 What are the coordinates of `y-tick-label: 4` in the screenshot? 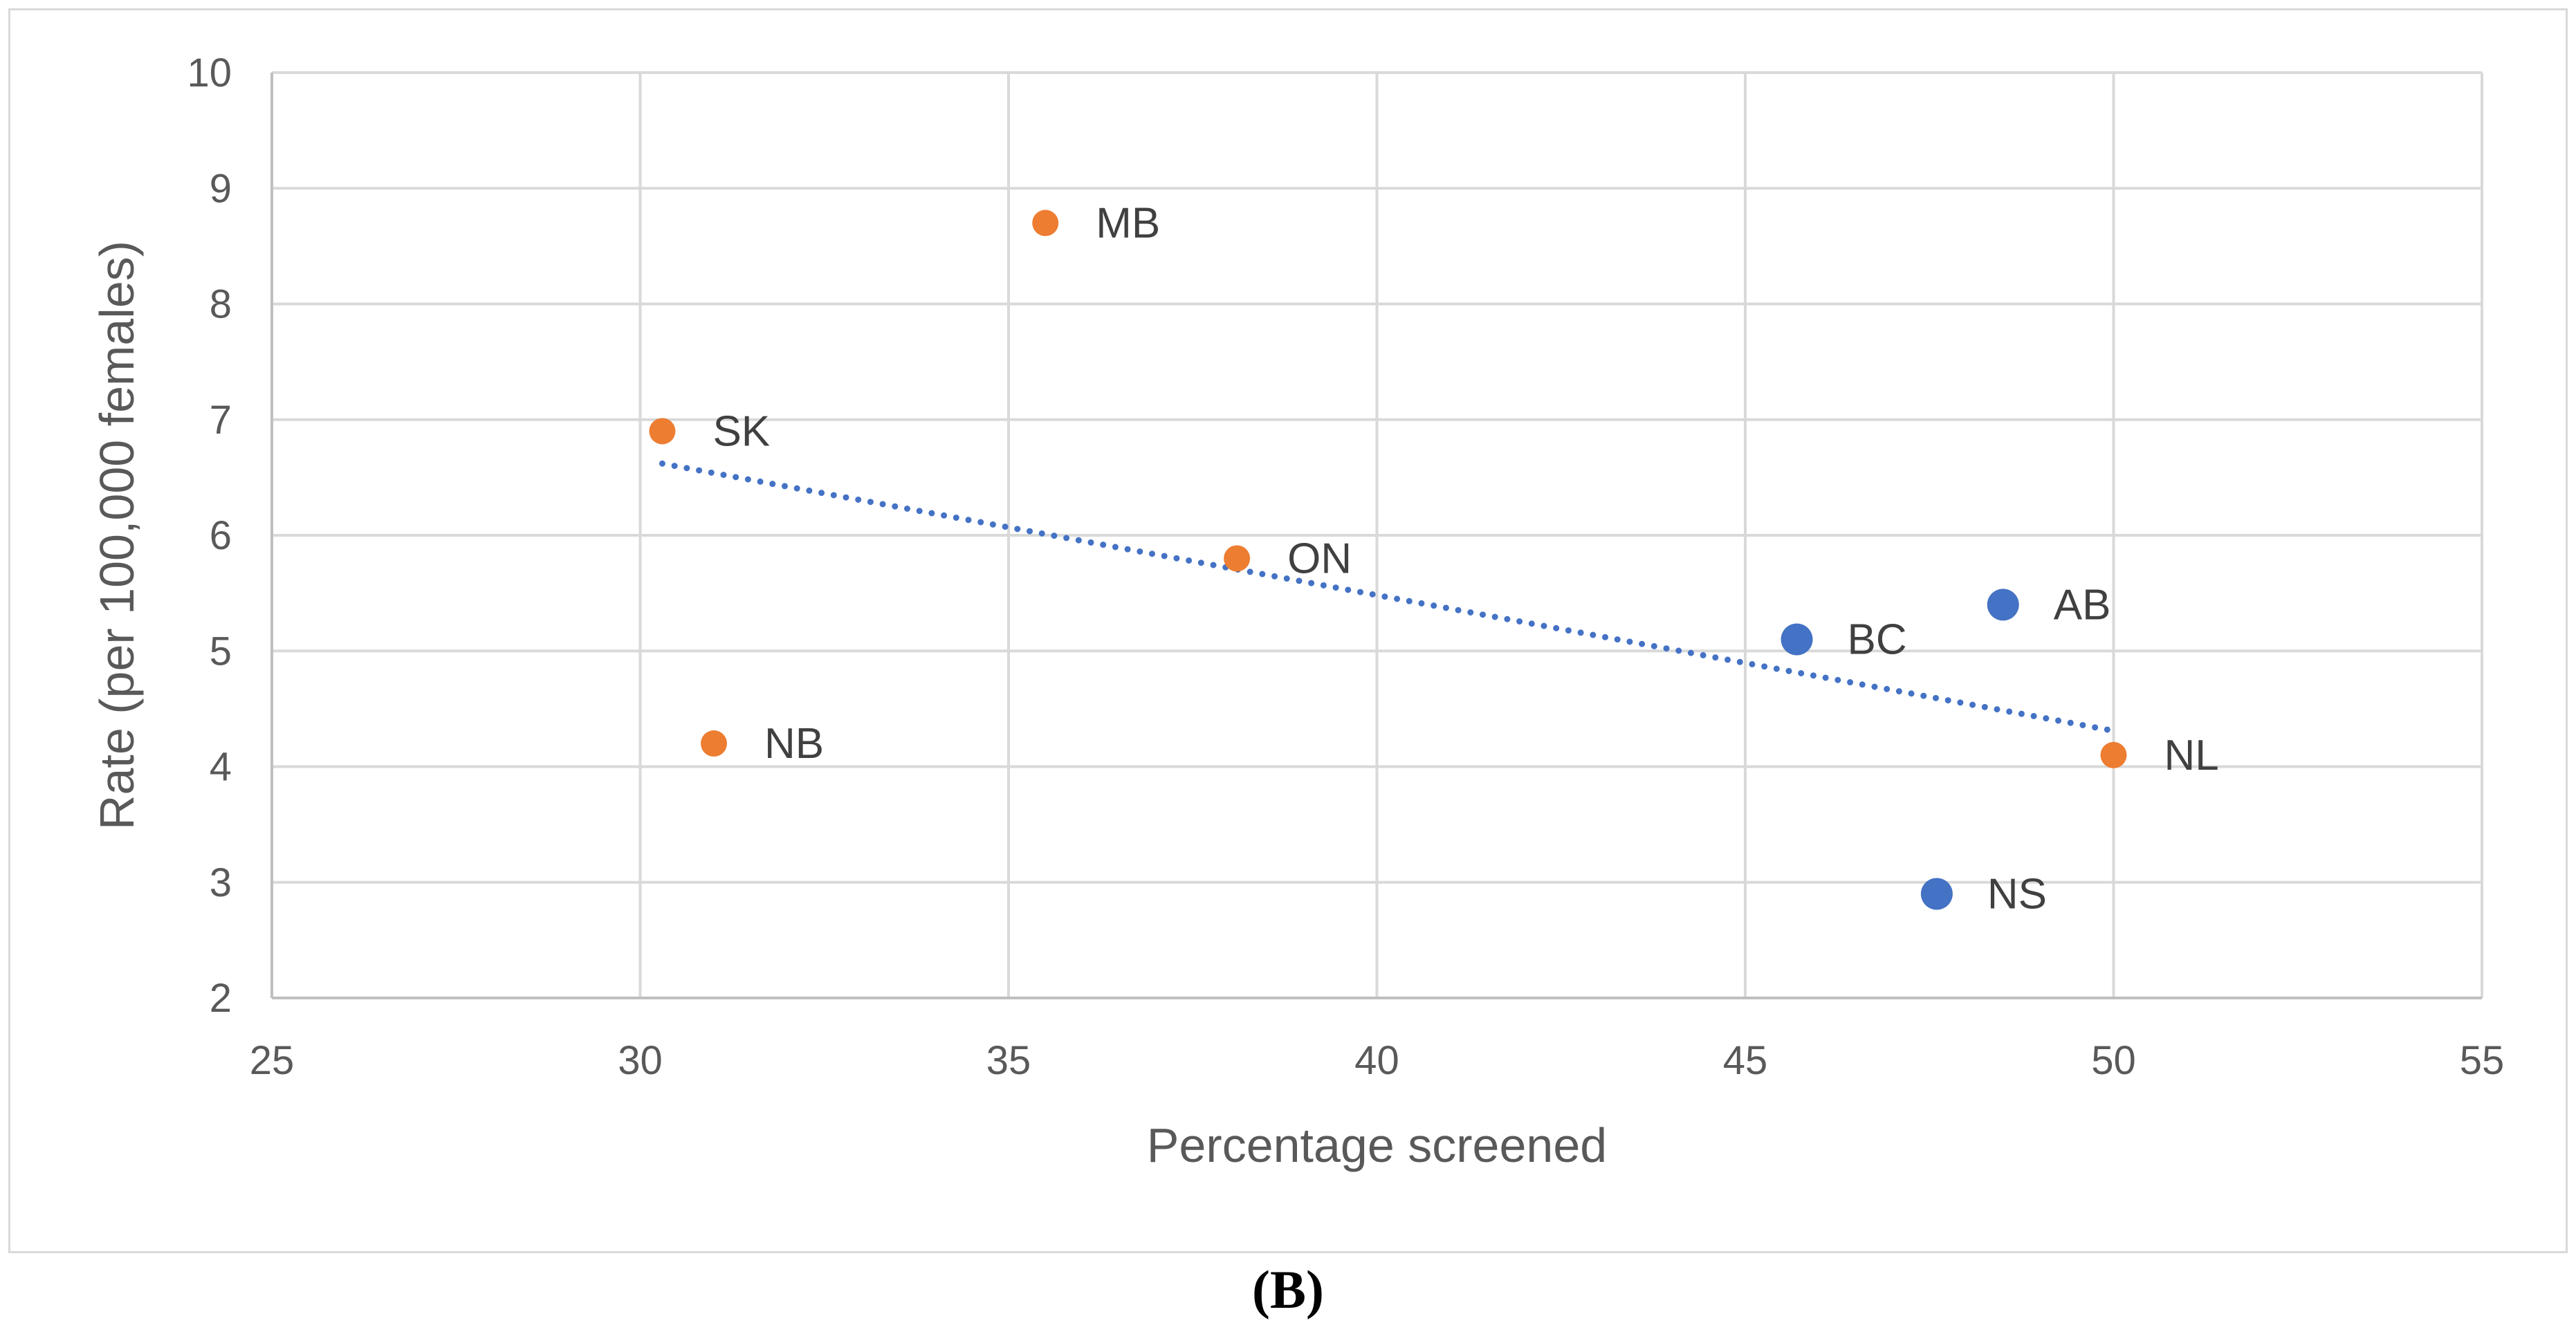 It's located at (221, 767).